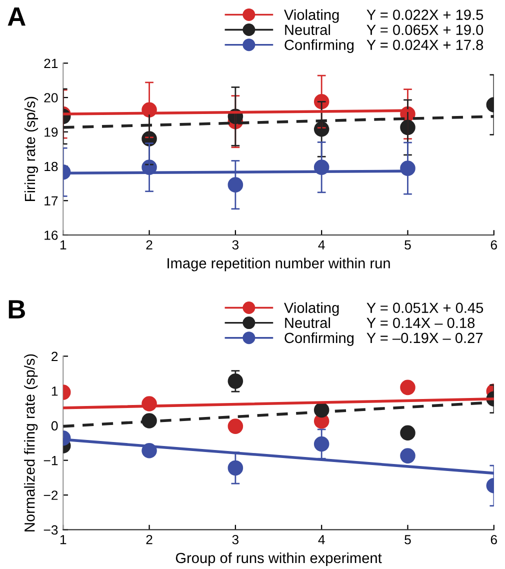 The image size is (505, 569). What do you see at coordinates (51, 461) in the screenshot?
I see `y-tick-label: −1` at bounding box center [51, 461].